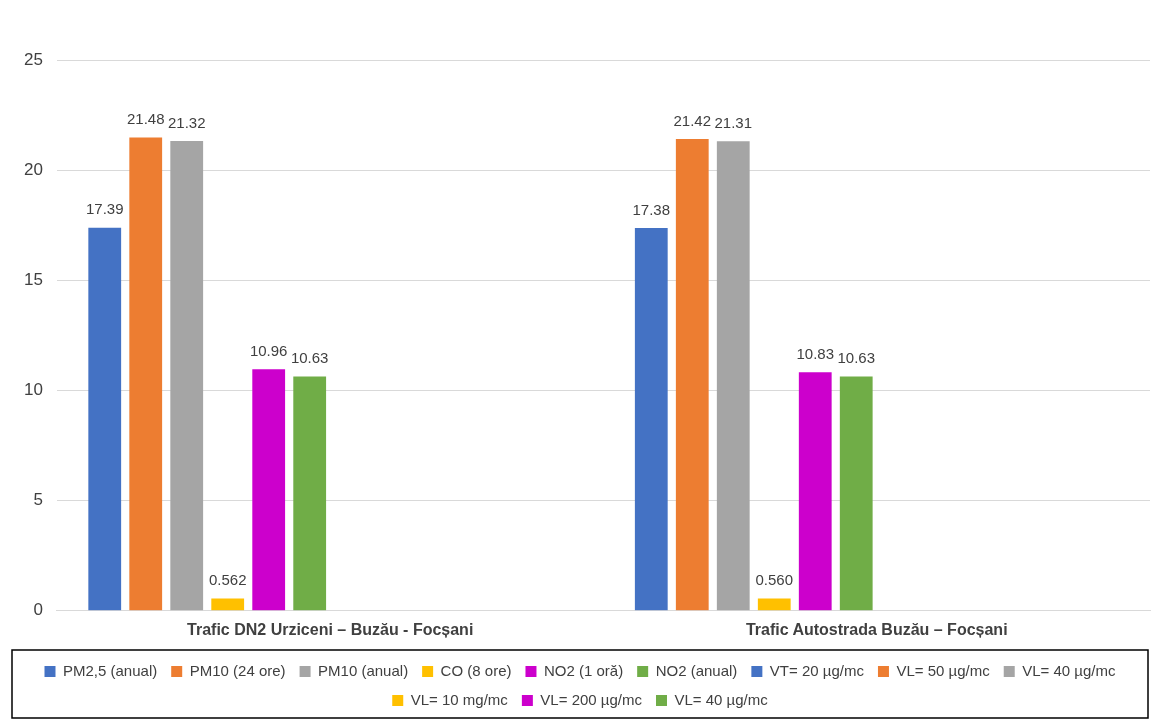 The image size is (1165, 726). I want to click on data-label: 17.39, so click(104, 209).